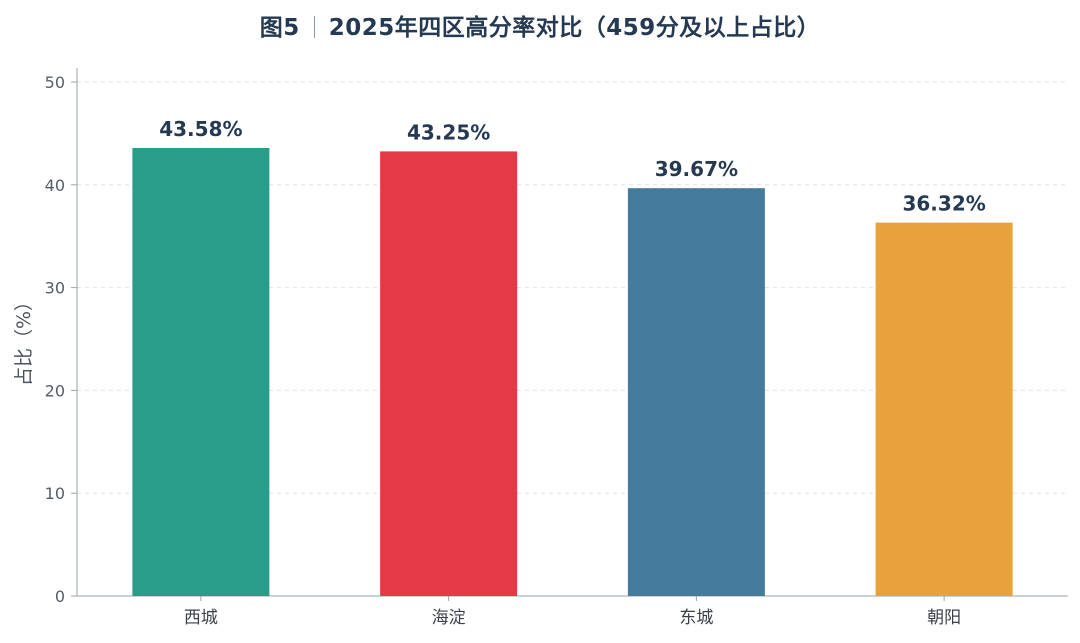 Image resolution: width=1080 pixels, height=643 pixels. What do you see at coordinates (55, 288) in the screenshot?
I see `y-tick-label: 30` at bounding box center [55, 288].